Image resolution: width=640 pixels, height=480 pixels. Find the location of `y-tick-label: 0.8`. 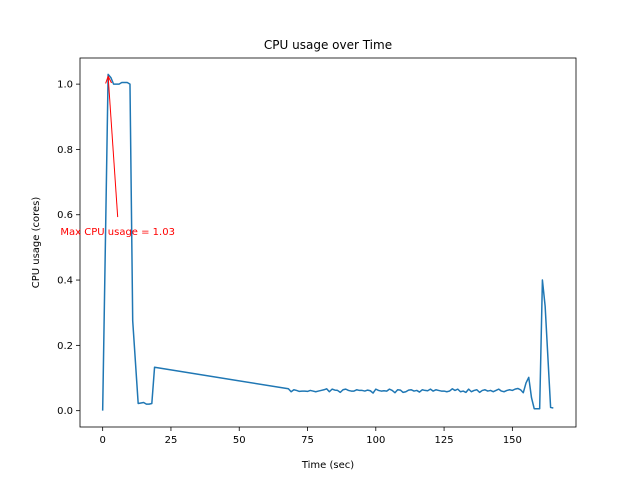

y-tick-label: 0.8 is located at coordinates (65, 150).